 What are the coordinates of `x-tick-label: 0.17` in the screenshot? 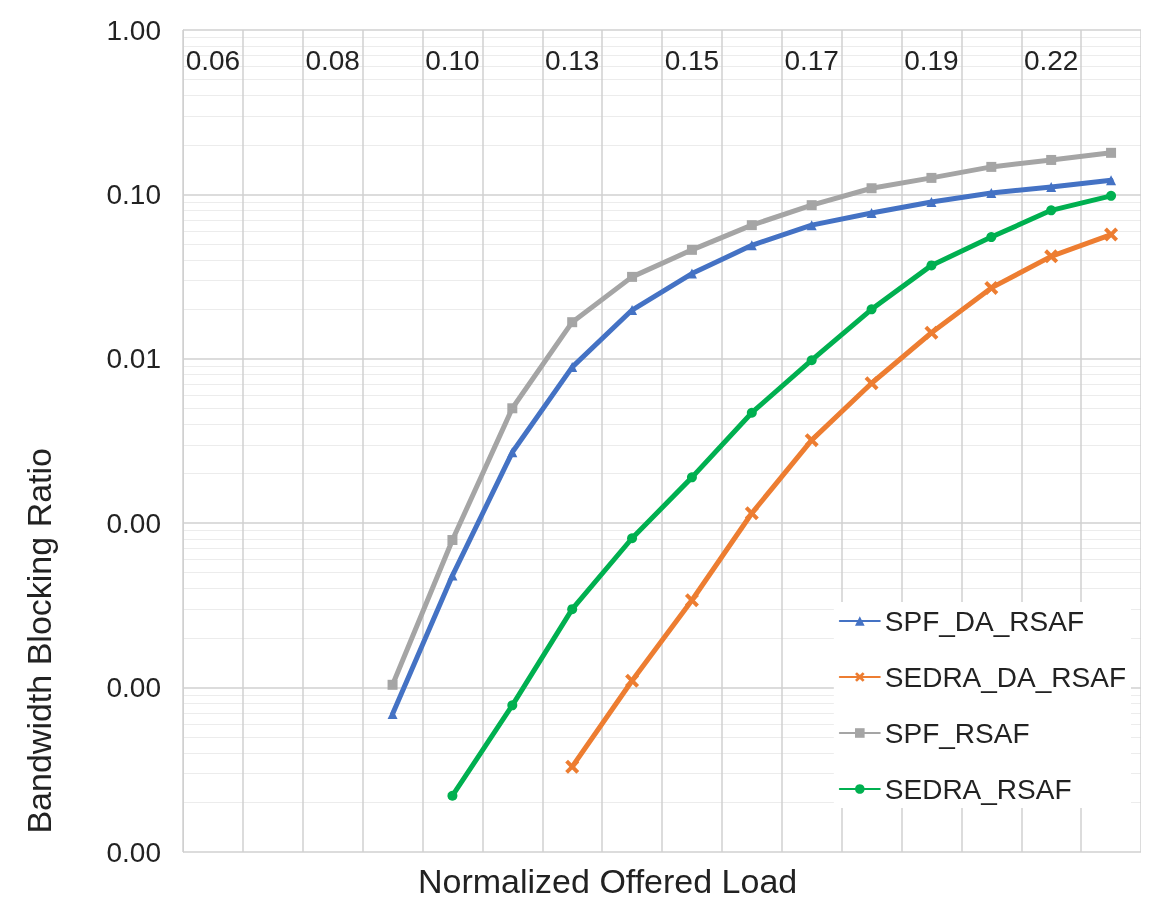 It's located at (811, 60).